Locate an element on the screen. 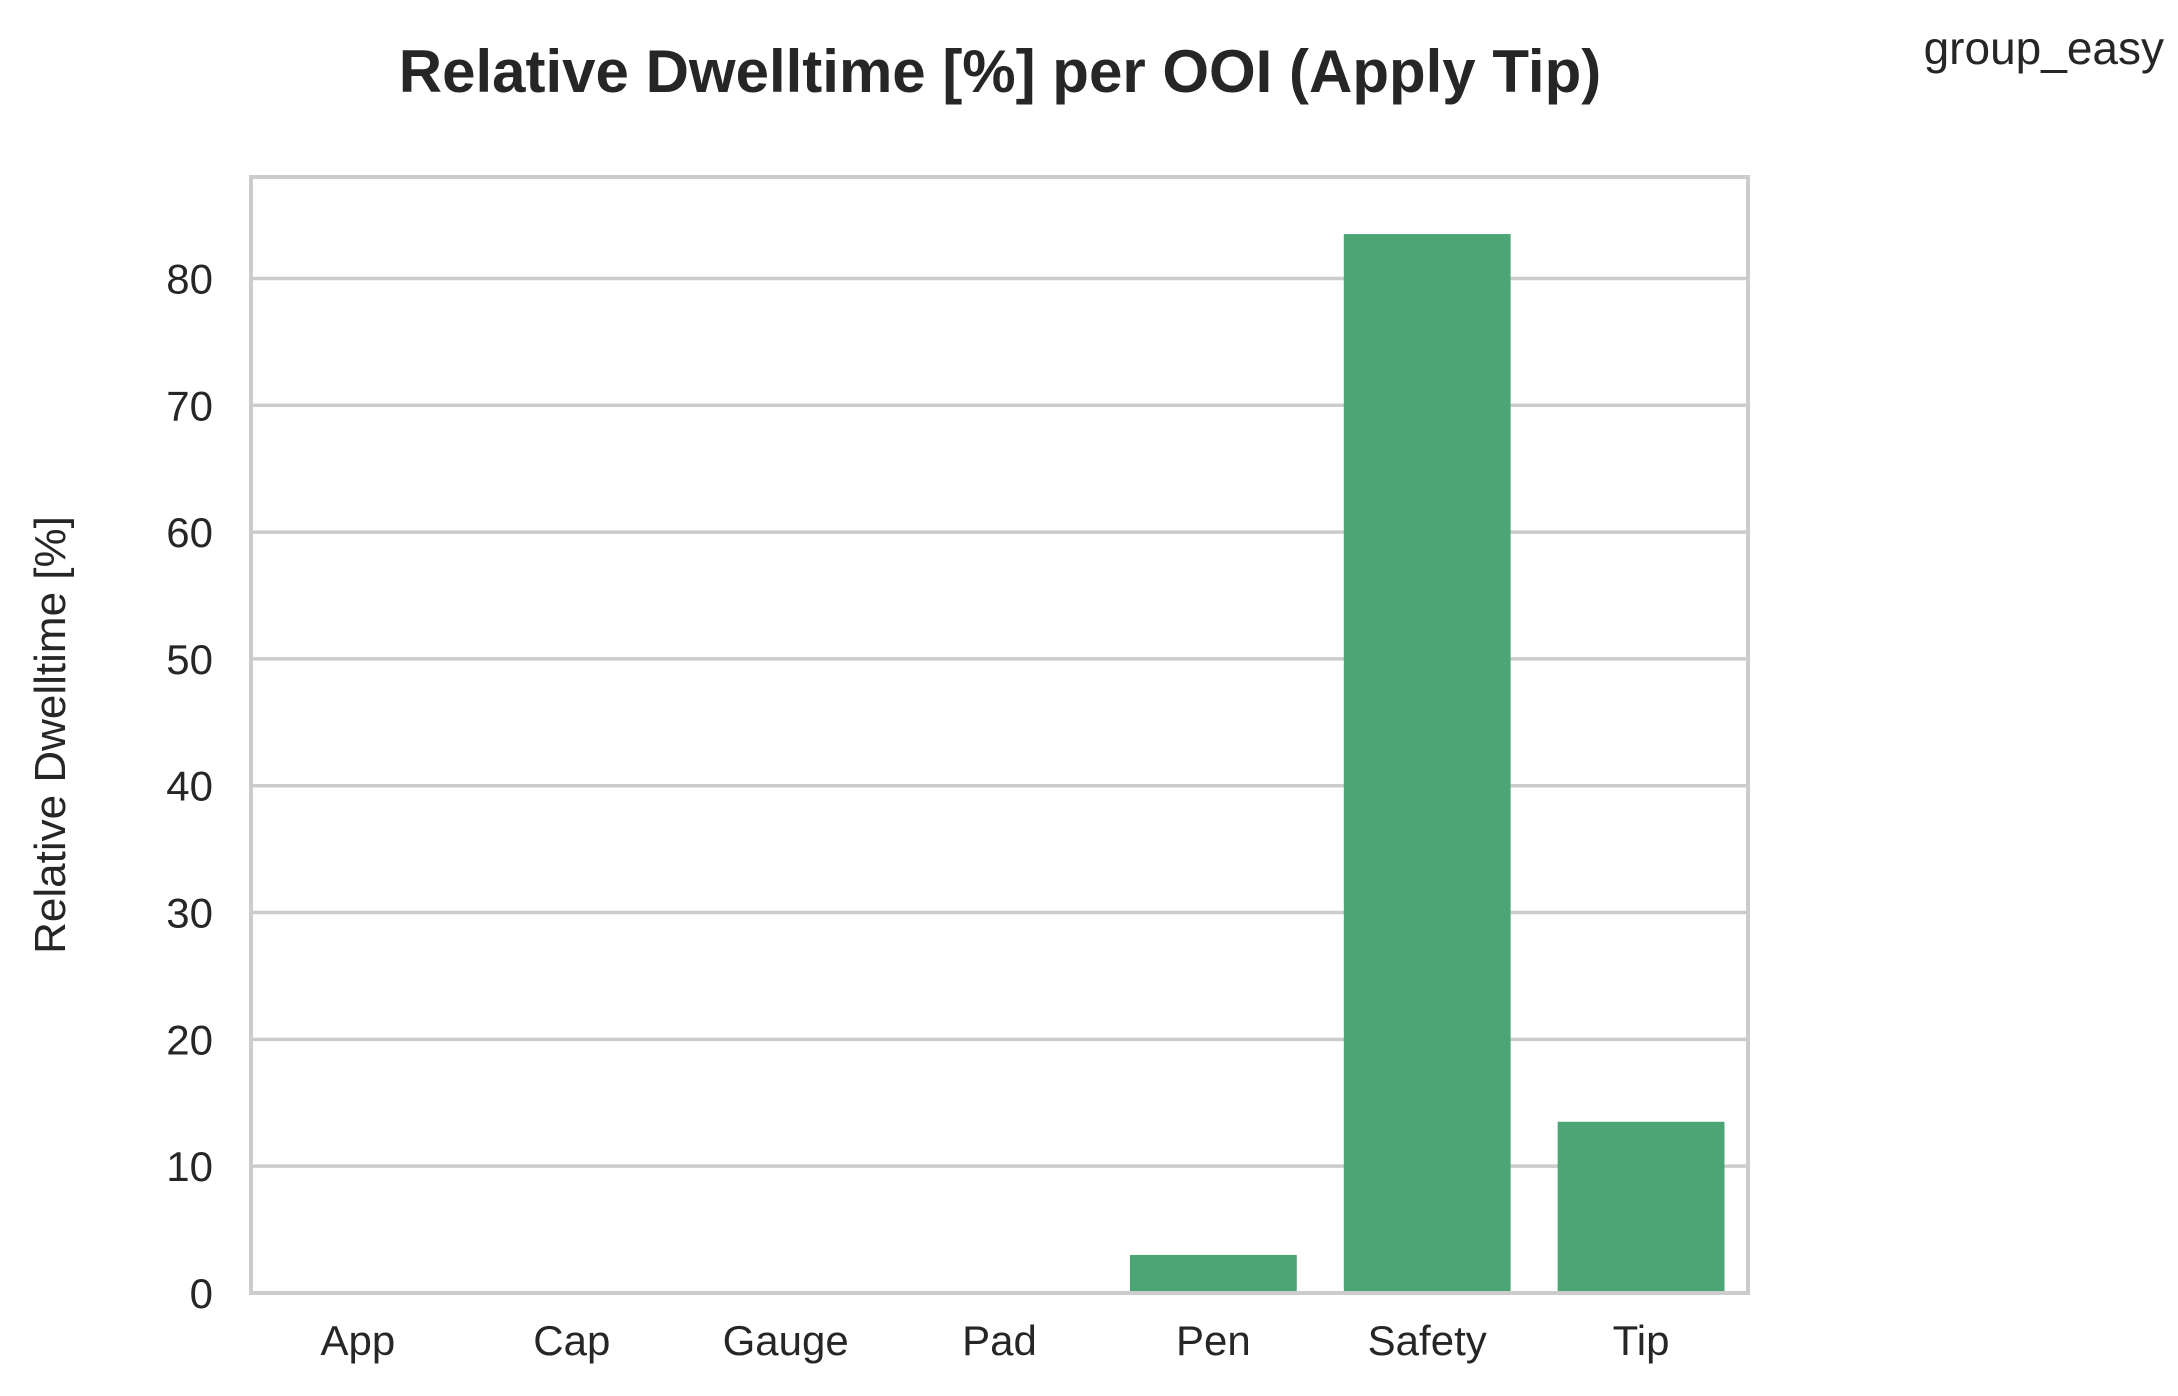  x-tick-label-pen: Pen is located at coordinates (1213, 1340).